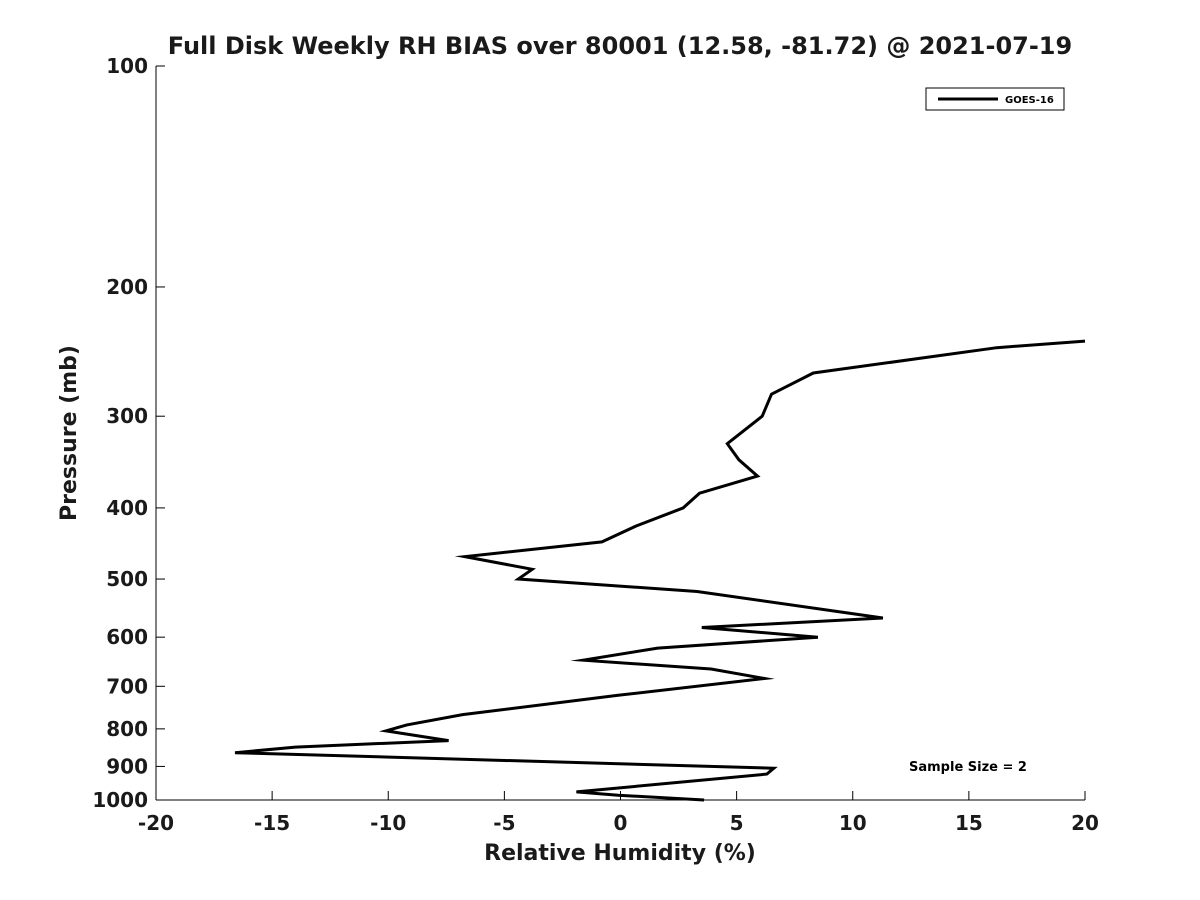 The width and height of the screenshot is (1200, 900). Describe the element at coordinates (1085, 823) in the screenshot. I see `x-tick-label: 20` at that location.